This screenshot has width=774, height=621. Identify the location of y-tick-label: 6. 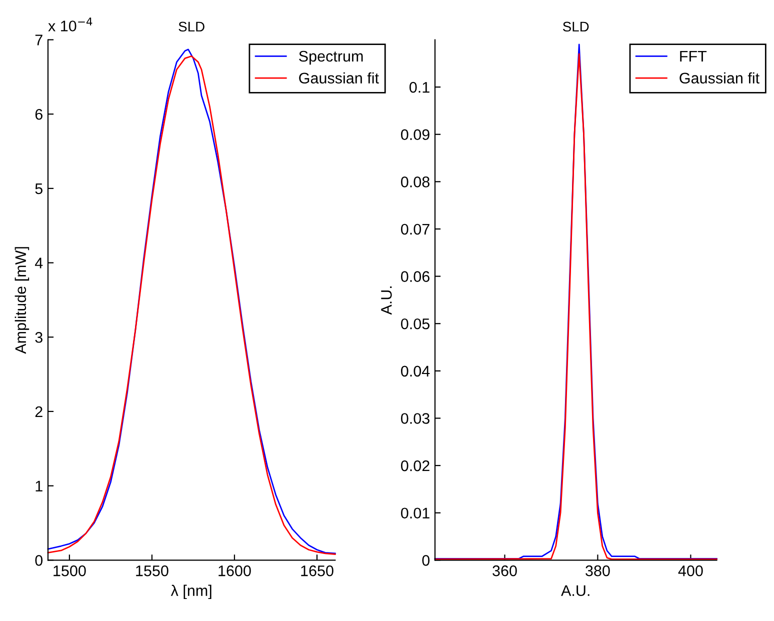
(38, 114).